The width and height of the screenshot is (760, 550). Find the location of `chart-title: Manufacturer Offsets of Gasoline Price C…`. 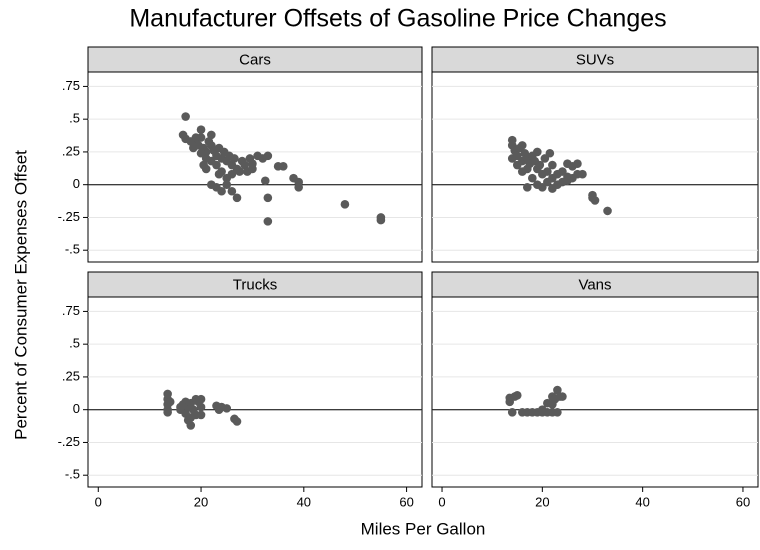

chart-title: Manufacturer Offsets of Gasoline Price C… is located at coordinates (397, 19).